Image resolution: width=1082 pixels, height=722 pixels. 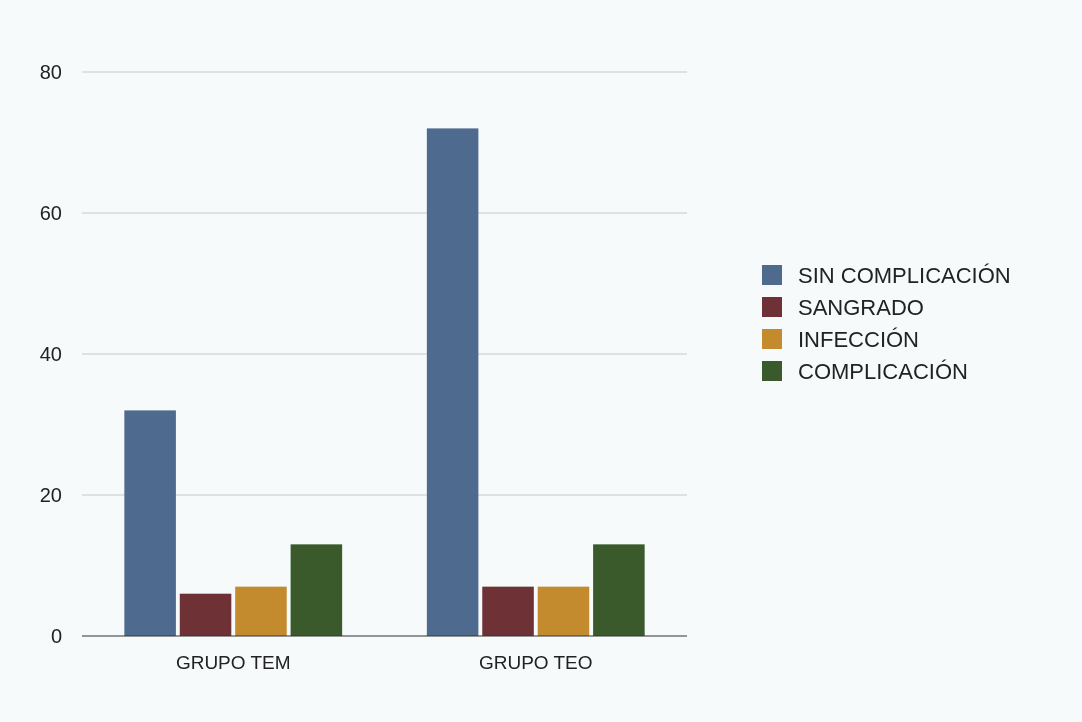 I want to click on legend-label: INFECCIÓN, so click(x=858, y=339).